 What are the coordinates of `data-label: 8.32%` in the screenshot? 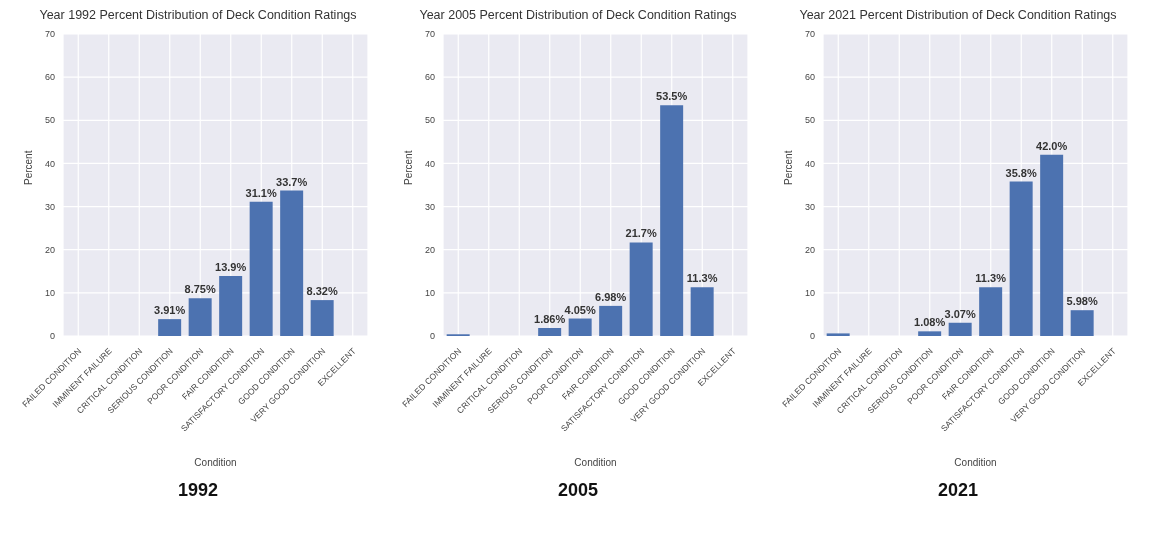 It's located at (322, 291).